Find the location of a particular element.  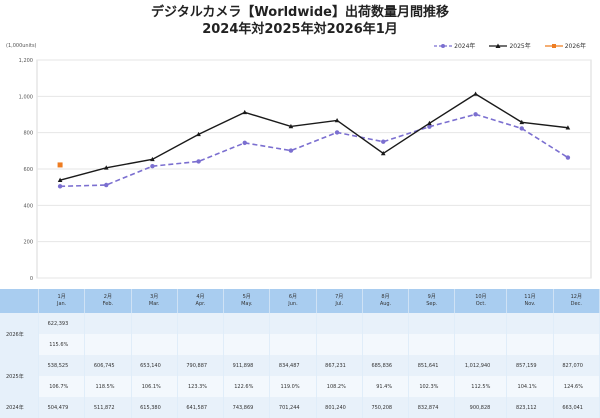

table-row: 115.6% is located at coordinates (300, 344).